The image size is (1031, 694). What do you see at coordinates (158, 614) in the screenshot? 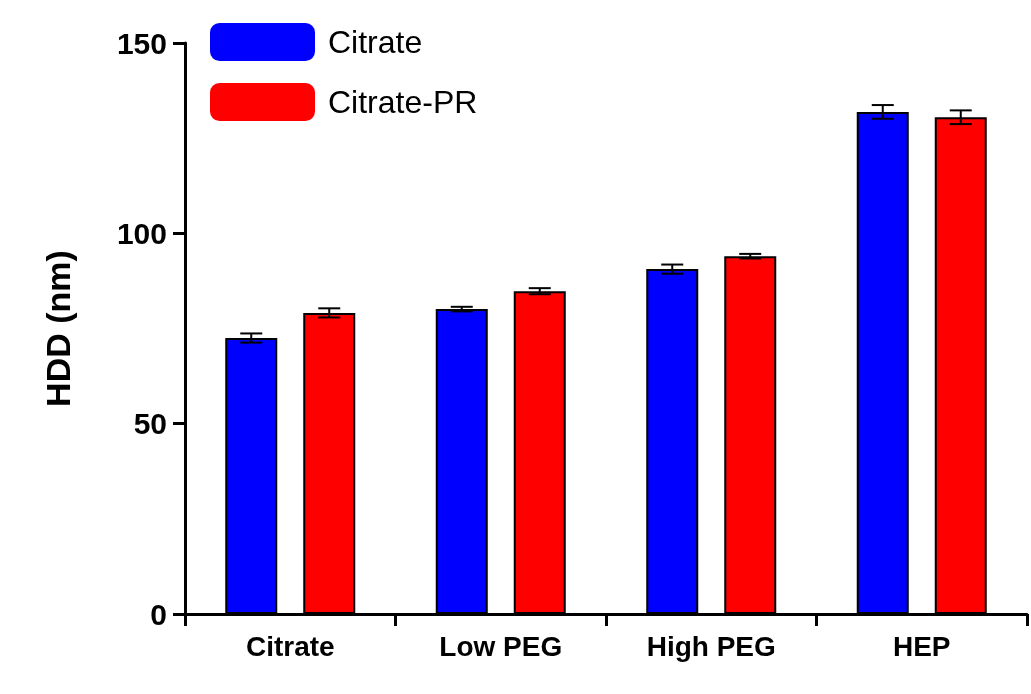
I see `y-tick-label: 0` at bounding box center [158, 614].